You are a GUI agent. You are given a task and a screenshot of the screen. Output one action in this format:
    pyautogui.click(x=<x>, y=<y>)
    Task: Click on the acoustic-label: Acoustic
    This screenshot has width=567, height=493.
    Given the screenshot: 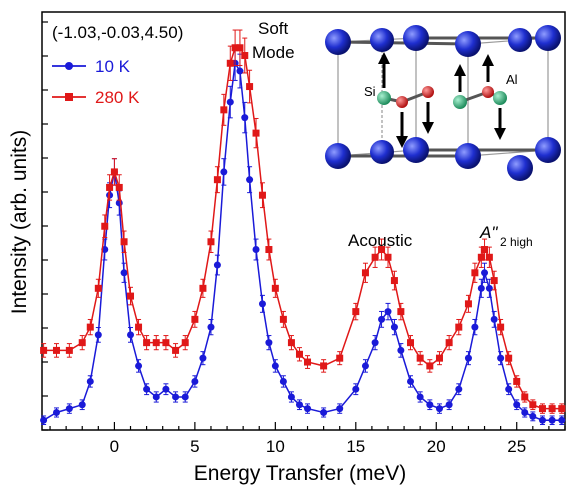 What is the action you would take?
    pyautogui.click(x=380, y=240)
    